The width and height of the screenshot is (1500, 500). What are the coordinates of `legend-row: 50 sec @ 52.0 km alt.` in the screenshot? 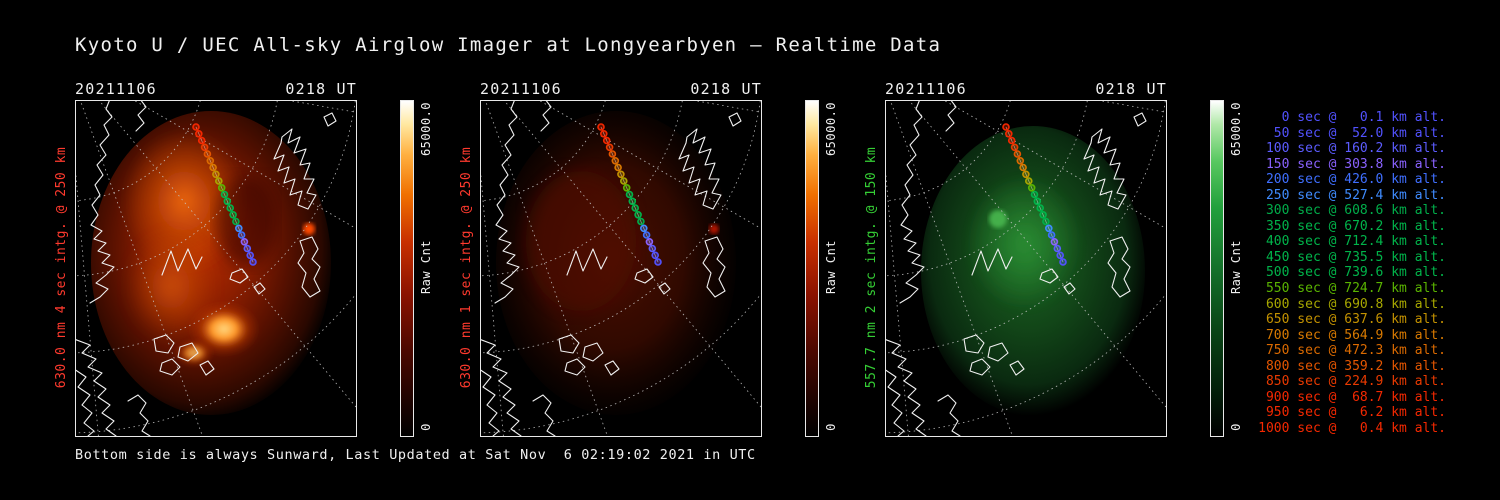 It's located at (1352, 133).